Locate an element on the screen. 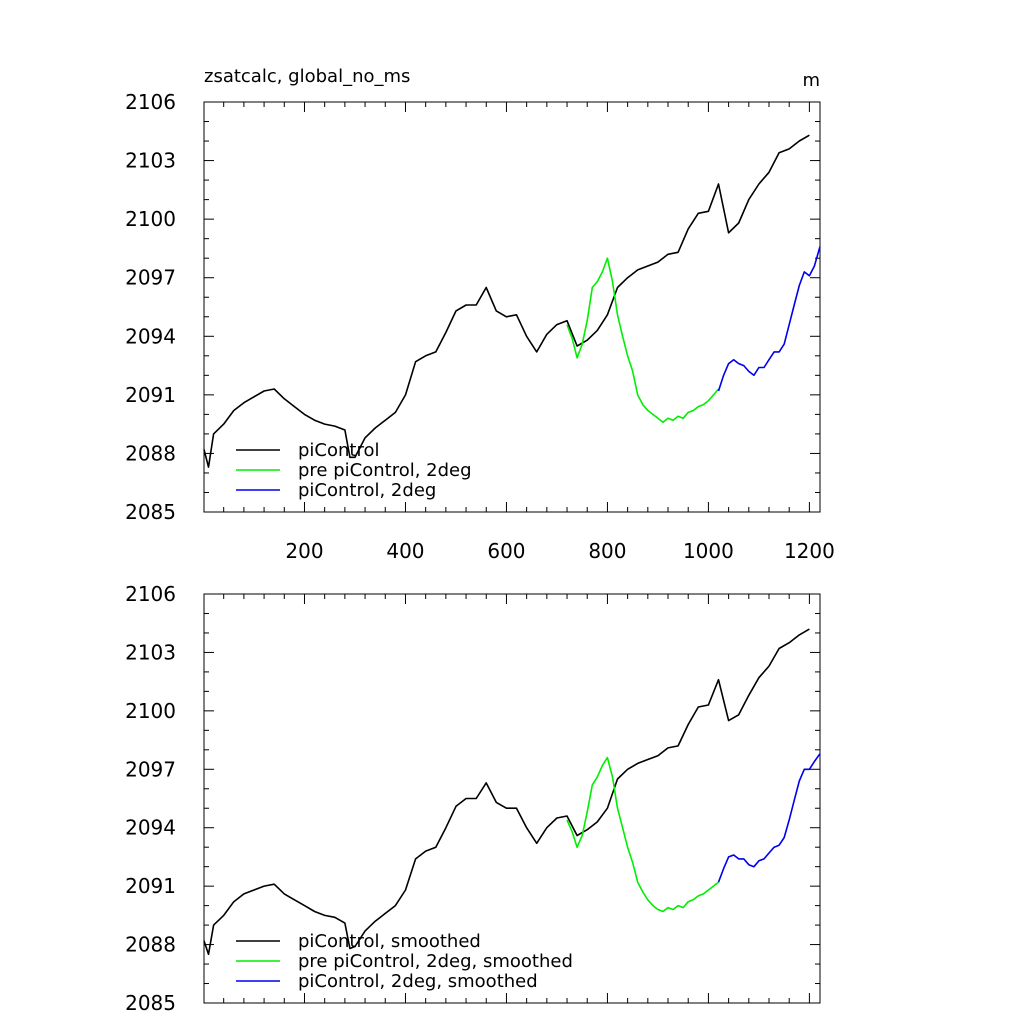 Image resolution: width=1024 pixels, height=1024 pixels. x-tick-label: 1200 is located at coordinates (809, 551).